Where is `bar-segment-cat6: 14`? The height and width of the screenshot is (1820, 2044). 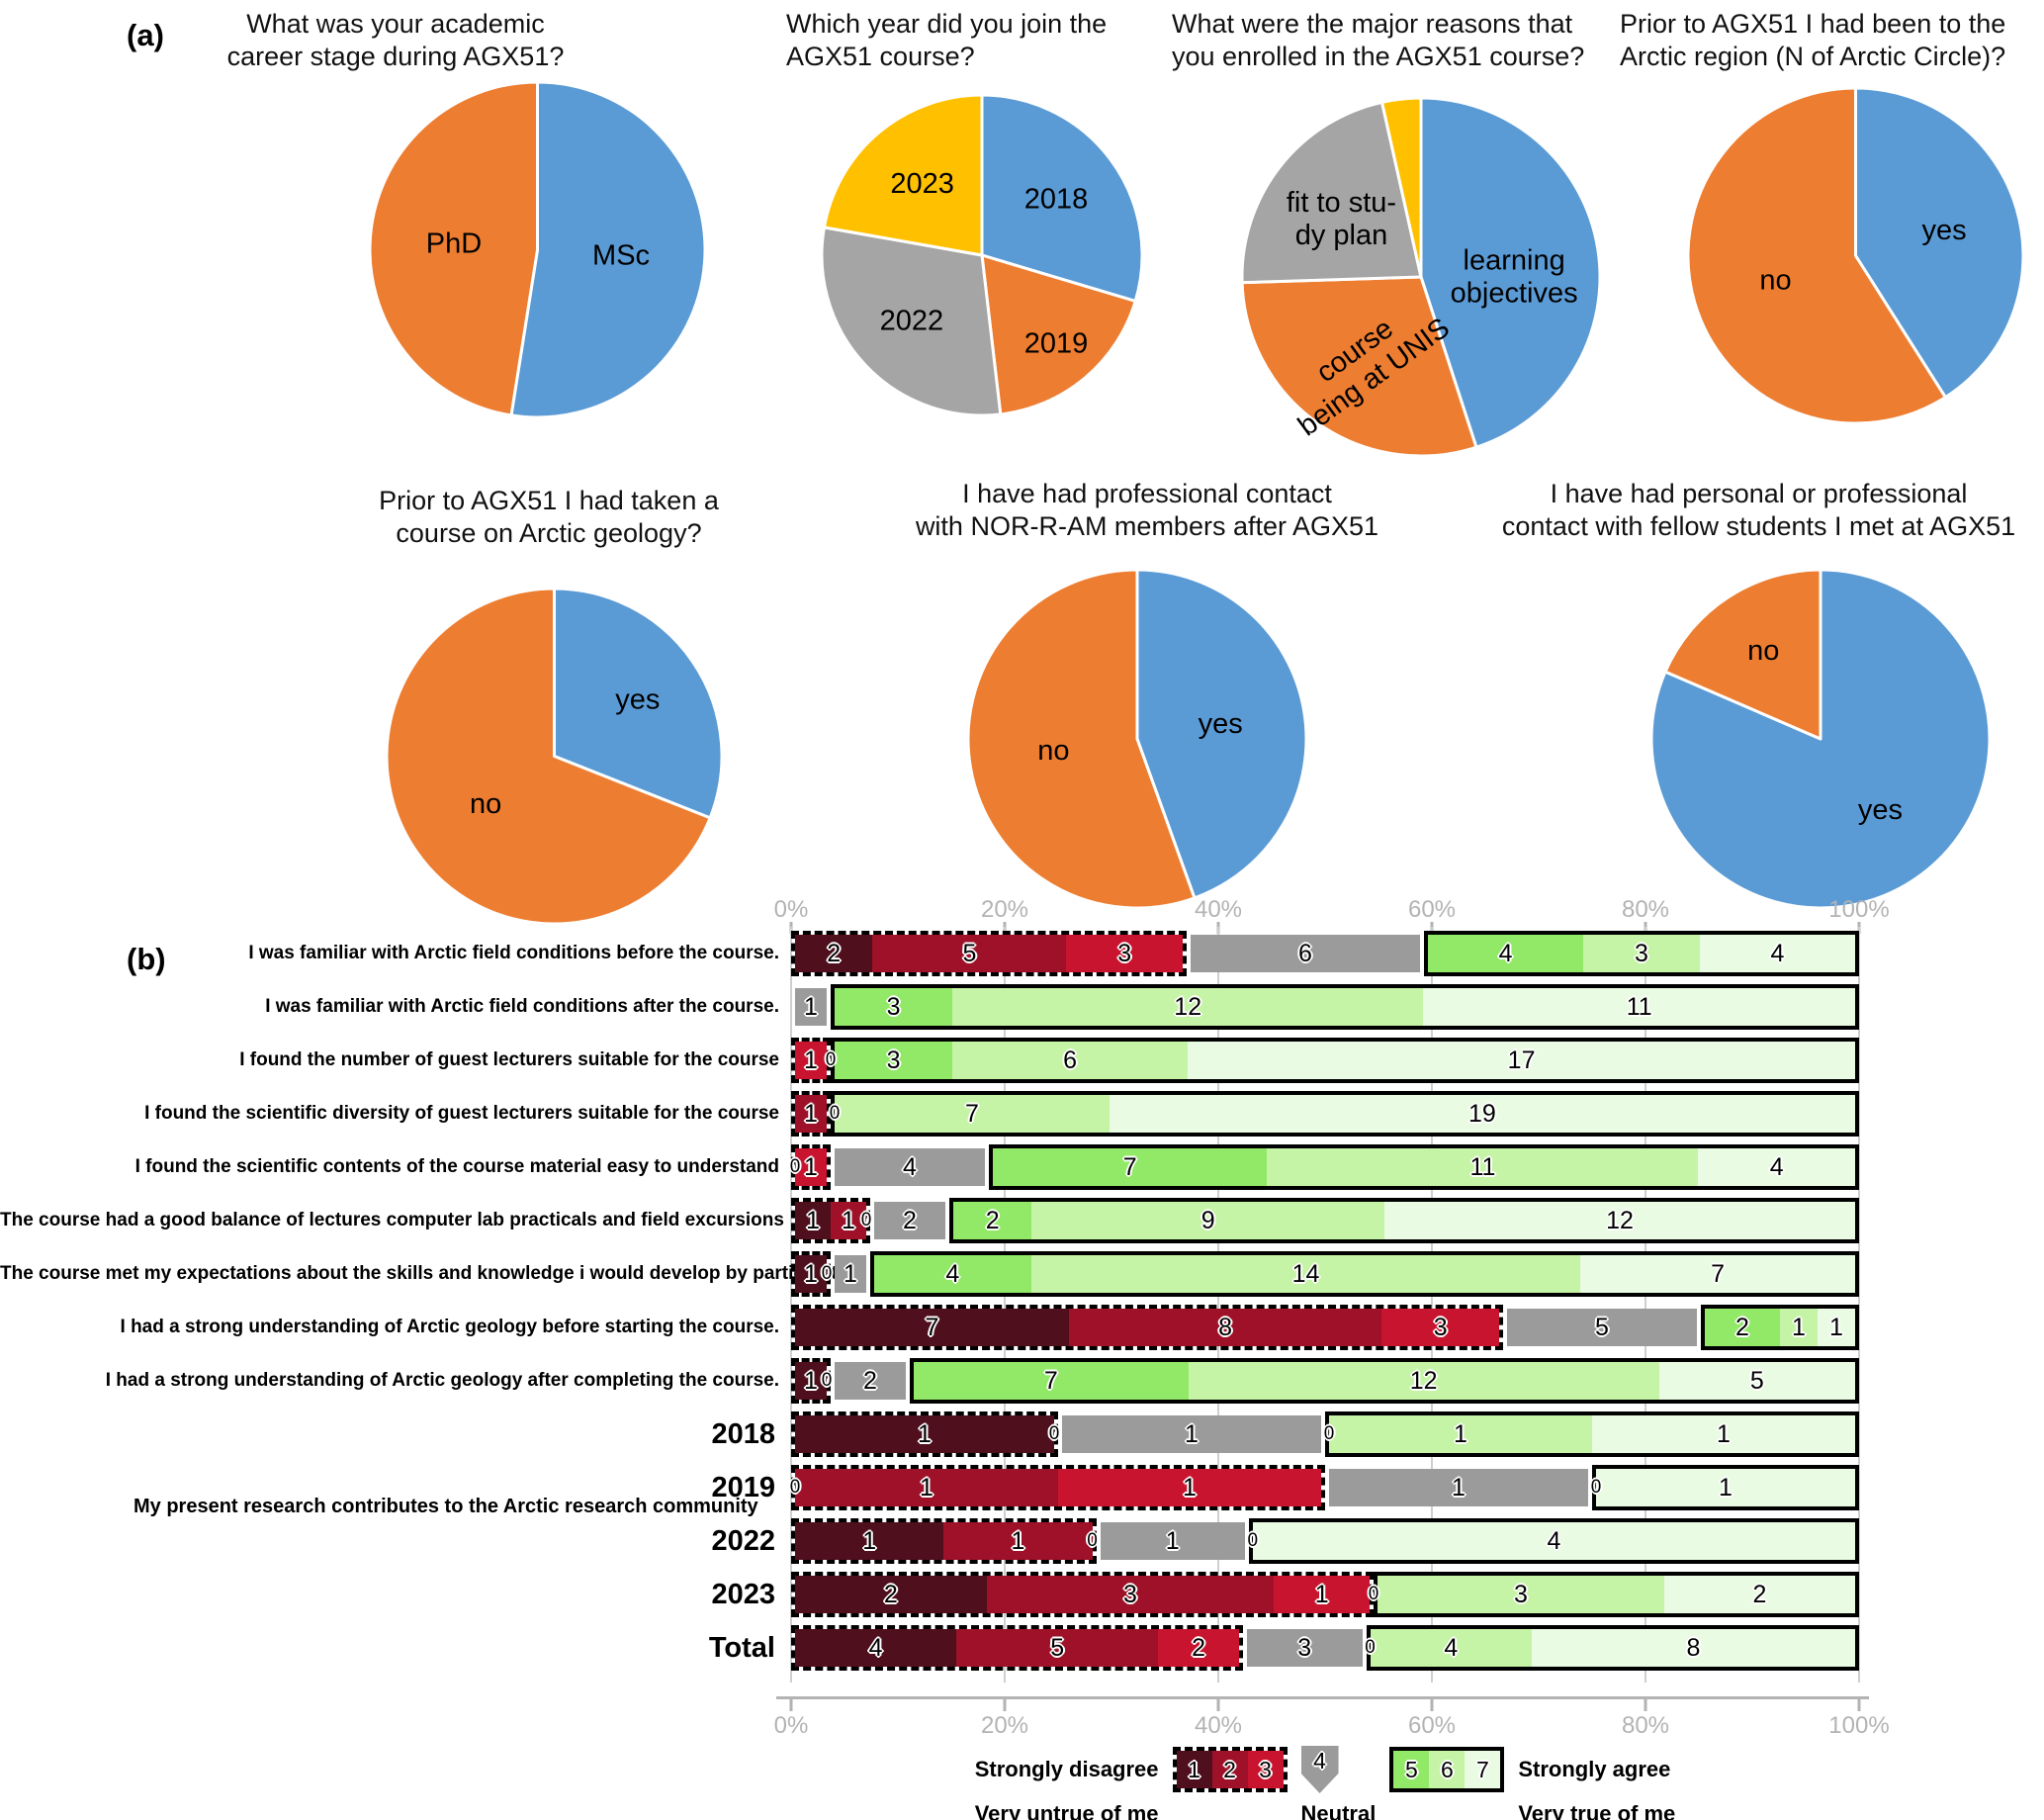 bar-segment-cat6: 14 is located at coordinates (1305, 1274).